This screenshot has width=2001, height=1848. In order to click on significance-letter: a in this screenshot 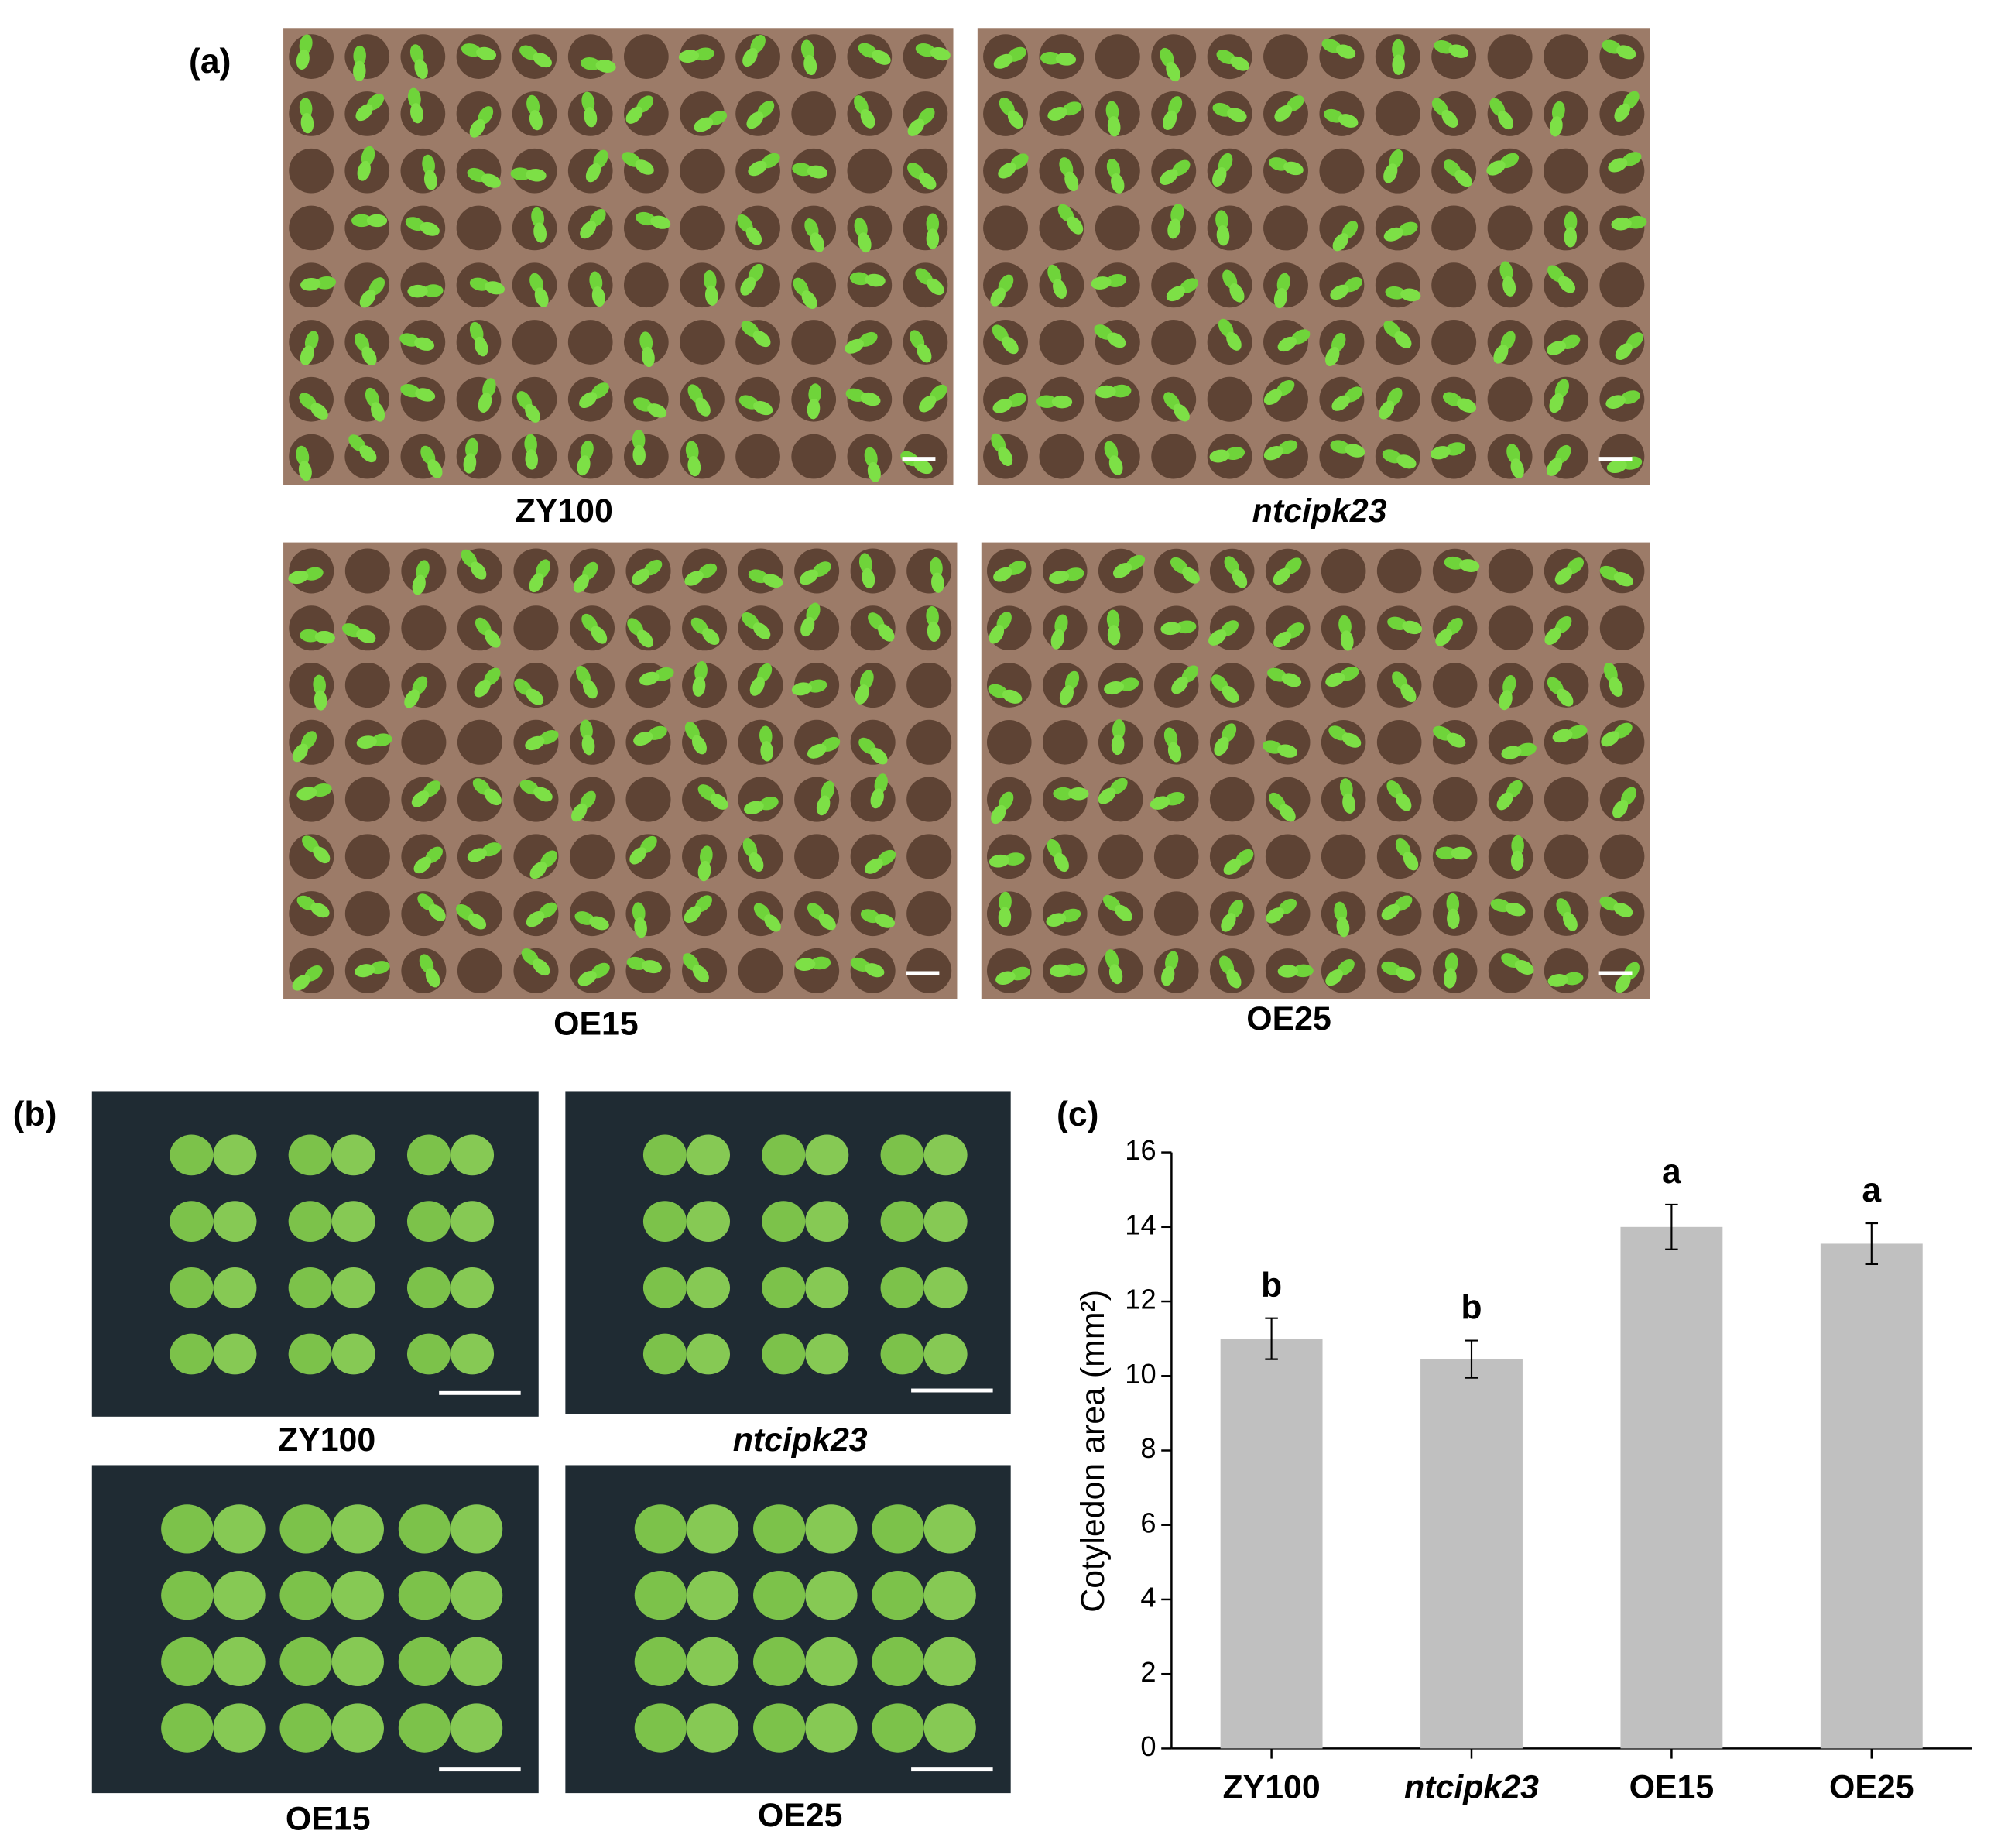, I will do `click(1872, 1190)`.